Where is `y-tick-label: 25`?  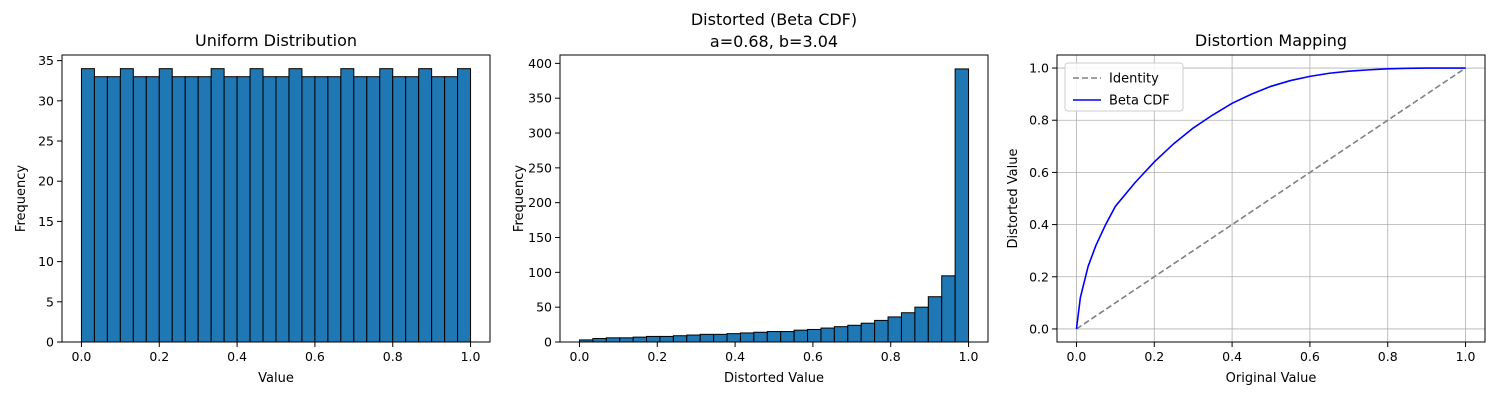
y-tick-label: 25 is located at coordinates (46, 141).